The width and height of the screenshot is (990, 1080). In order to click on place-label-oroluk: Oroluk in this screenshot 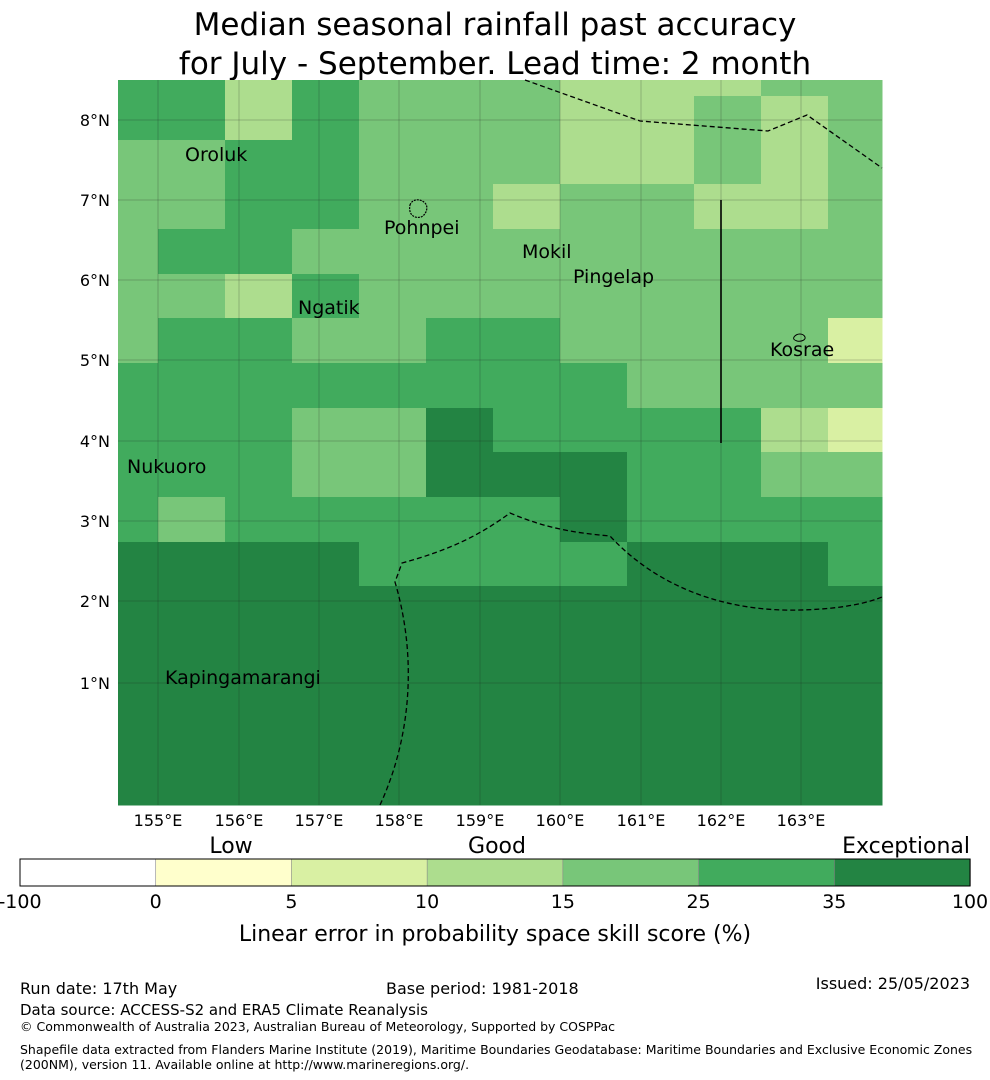, I will do `click(216, 155)`.